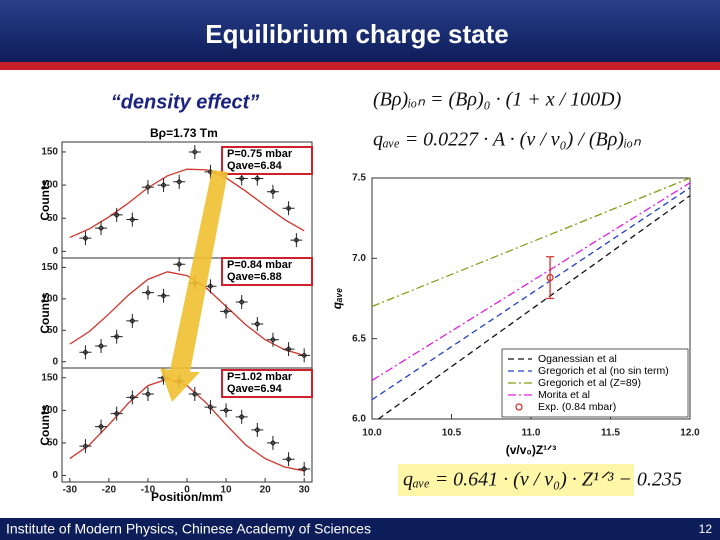  Describe the element at coordinates (266, 490) in the screenshot. I see `x-tick-label: 20` at that location.